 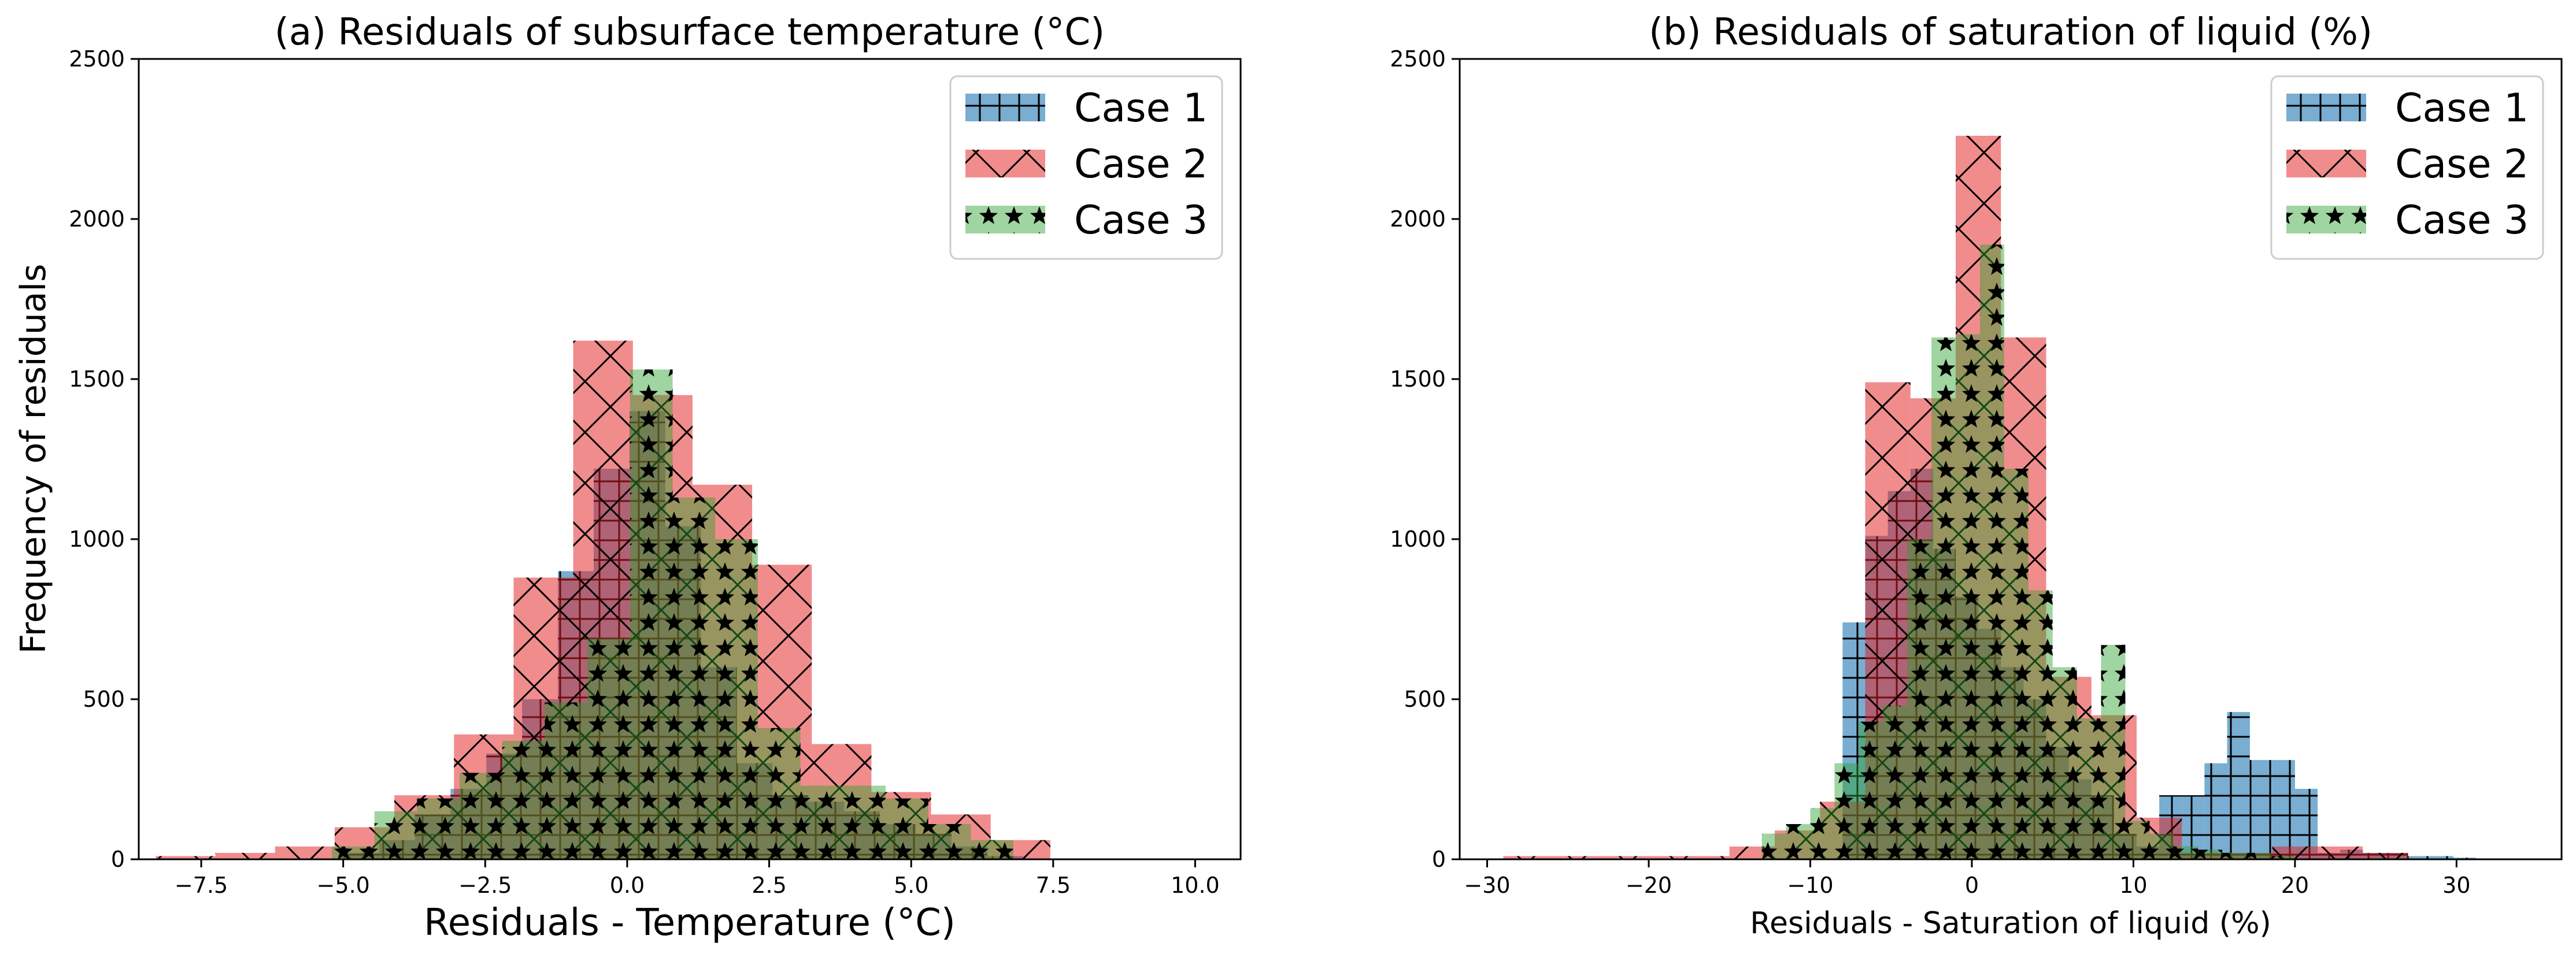 What do you see at coordinates (2133, 885) in the screenshot?
I see `x-tick-label: 10` at bounding box center [2133, 885].